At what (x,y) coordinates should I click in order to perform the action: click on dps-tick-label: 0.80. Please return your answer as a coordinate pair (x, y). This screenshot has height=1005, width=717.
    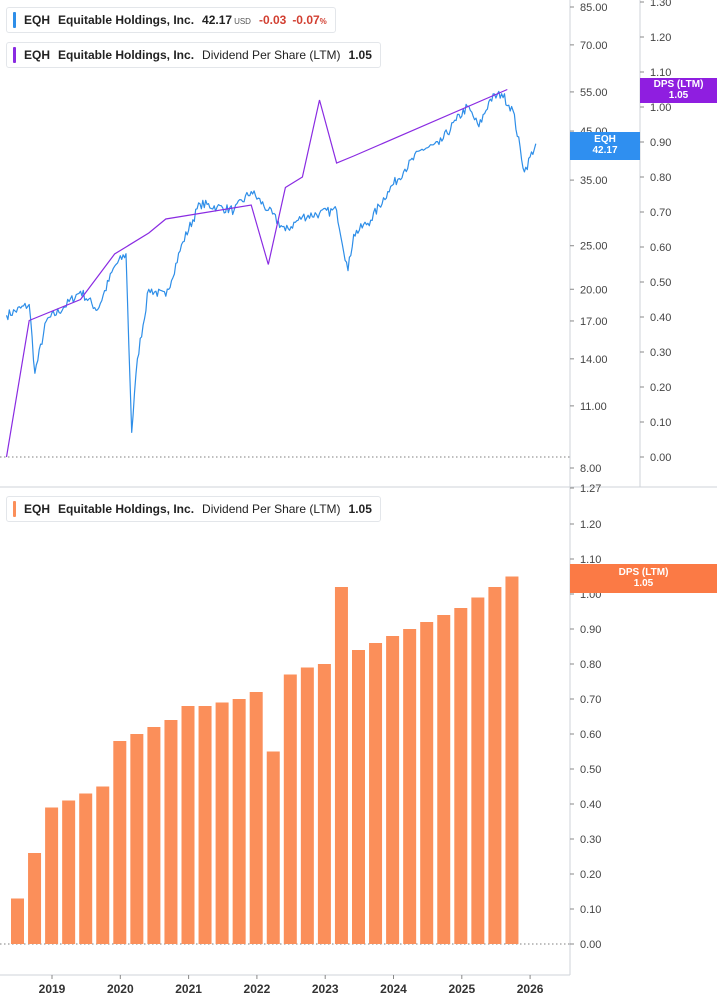
    Looking at the image, I should click on (660, 178).